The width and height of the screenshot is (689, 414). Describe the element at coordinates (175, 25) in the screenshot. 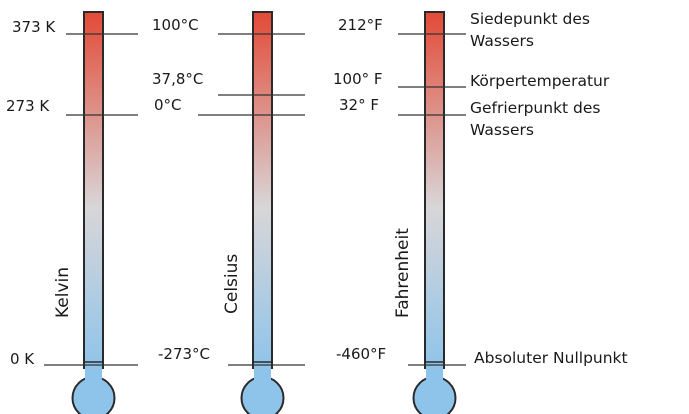

I see `celsius-label-boiling: 100°C` at that location.